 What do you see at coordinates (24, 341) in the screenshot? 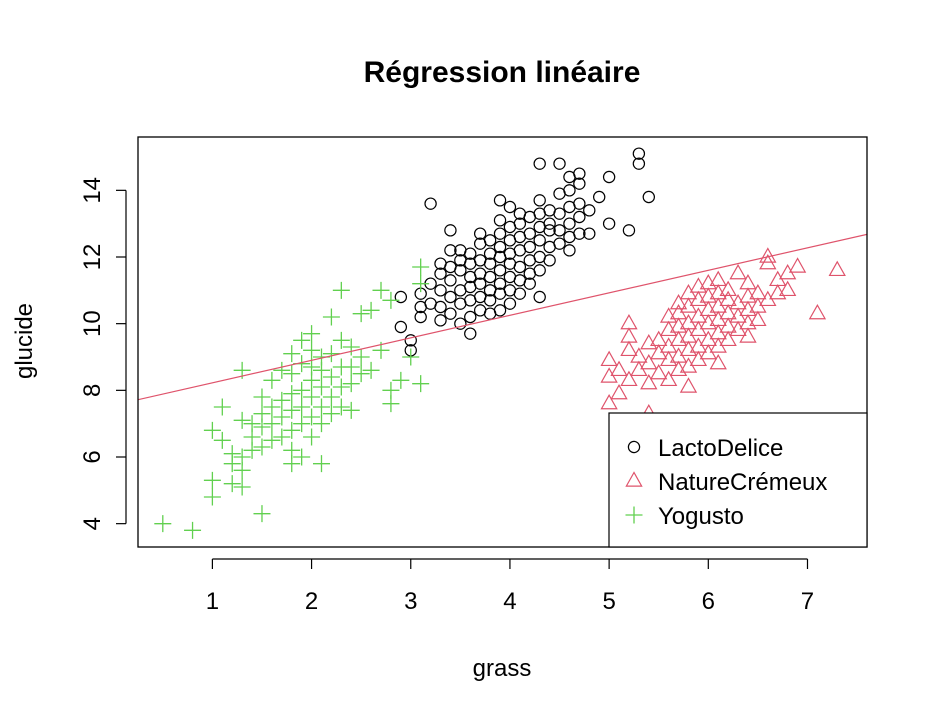
I see `y-axis-label: glucide` at bounding box center [24, 341].